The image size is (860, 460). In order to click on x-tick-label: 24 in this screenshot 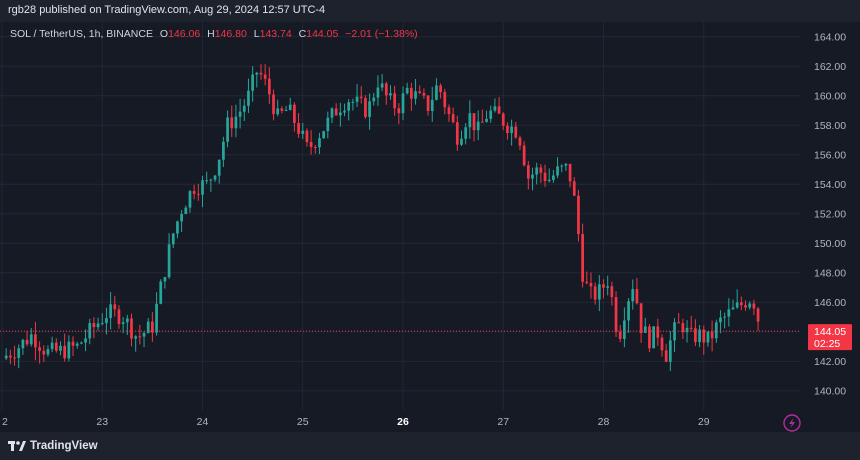, I will do `click(203, 422)`.